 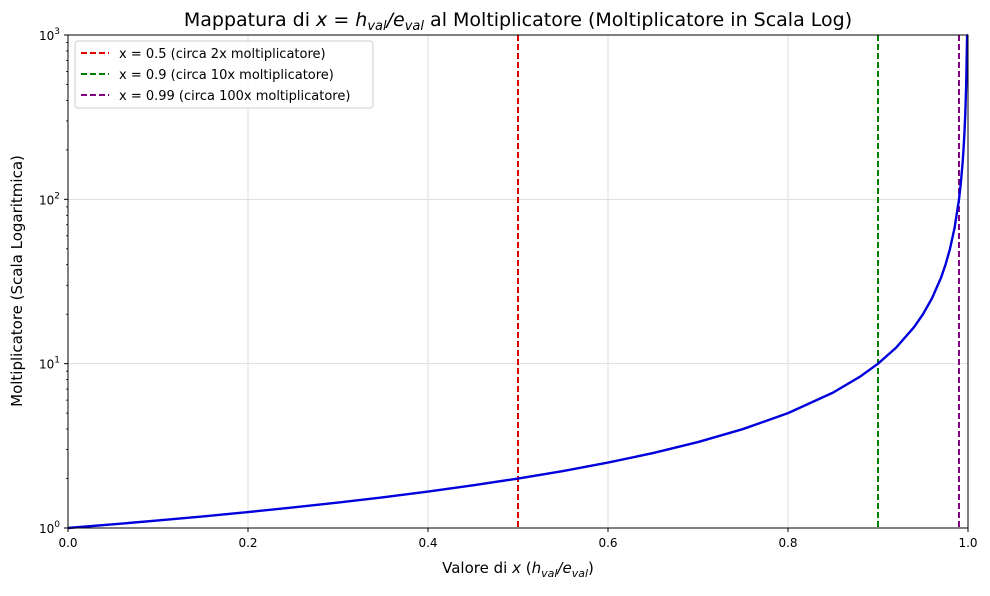 What do you see at coordinates (250, 20) in the screenshot?
I see `title-prefix: Mappatura di` at bounding box center [250, 20].